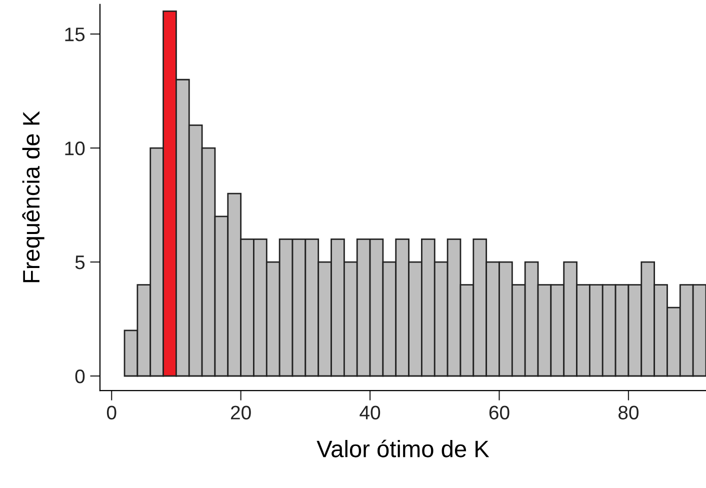  Describe the element at coordinates (80, 263) in the screenshot. I see `y-tick-label: 5` at that location.